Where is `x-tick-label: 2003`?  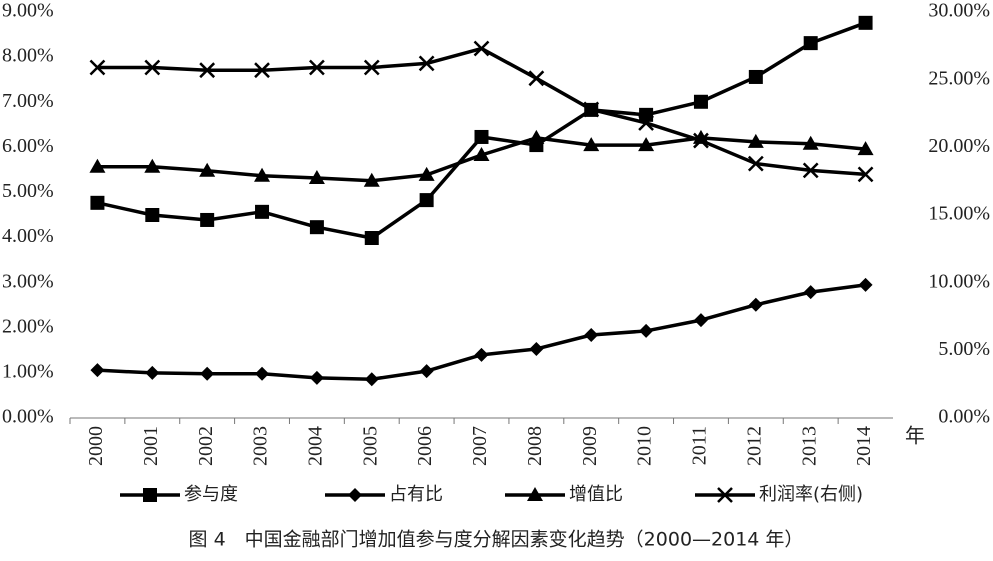
x-tick-label: 2003 is located at coordinates (261, 446).